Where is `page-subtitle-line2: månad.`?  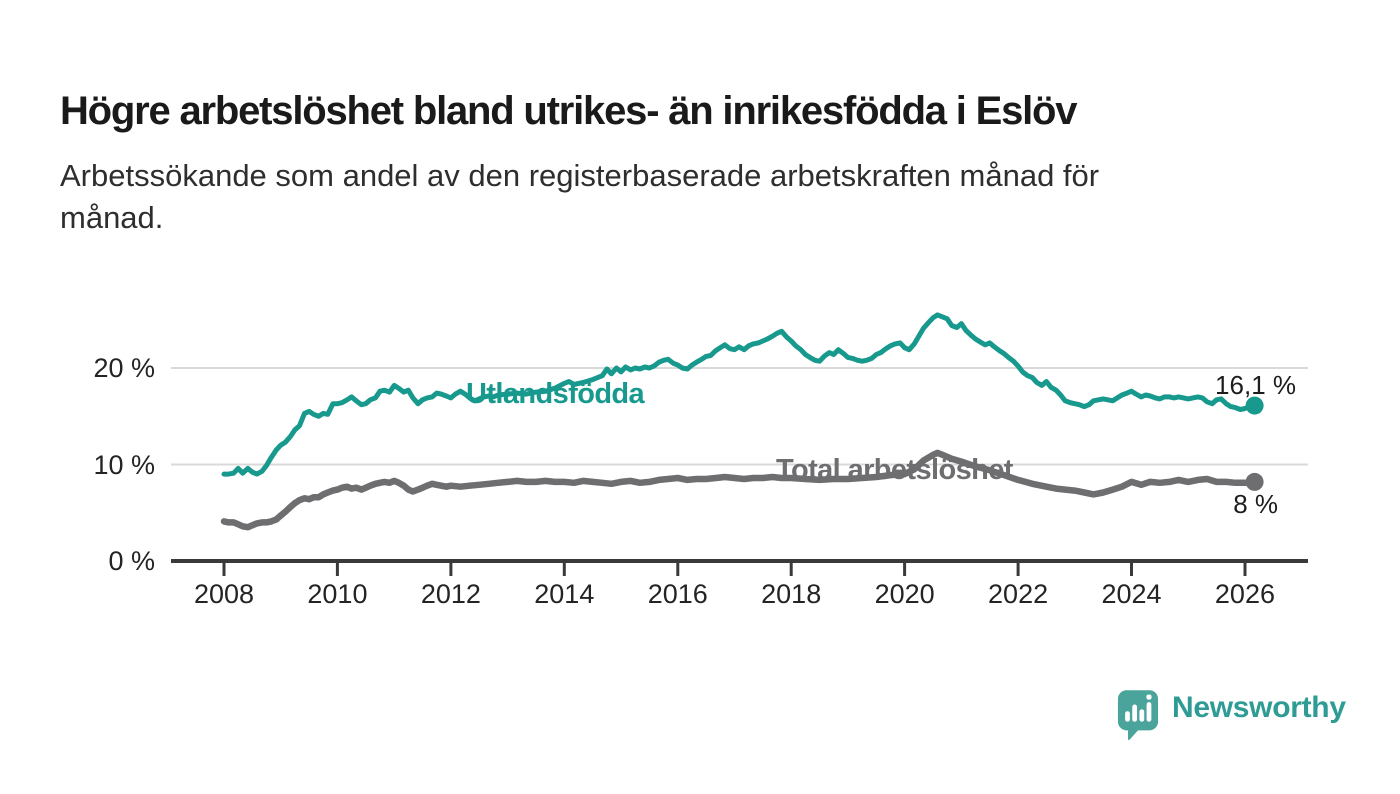
page-subtitle-line2: månad. is located at coordinates (112, 217).